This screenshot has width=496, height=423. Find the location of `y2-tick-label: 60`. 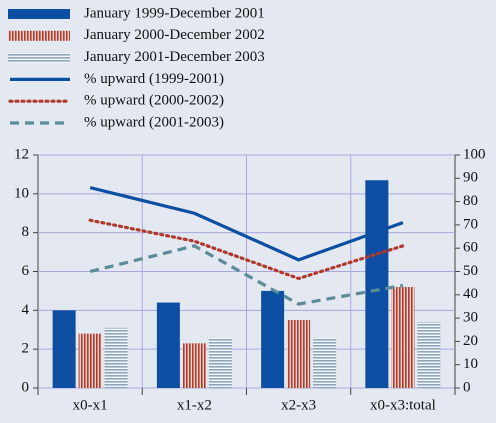

y2-tick-label: 60 is located at coordinates (470, 248).